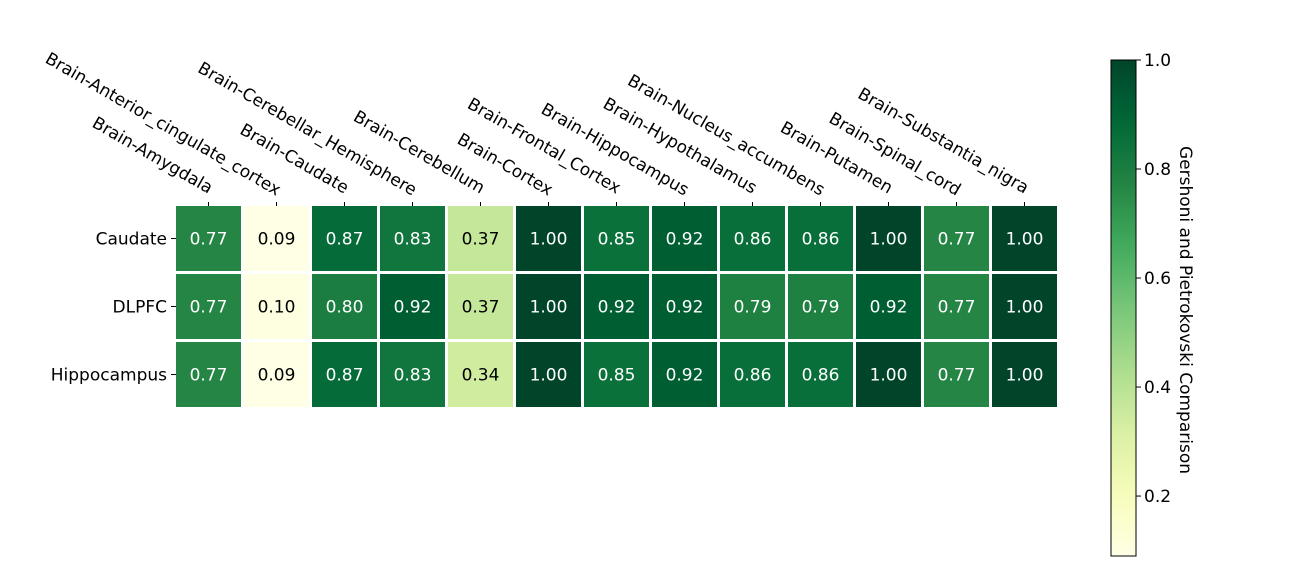  I want to click on y-axis-ticks: Caudate DLPFC Hippocampus, so click(113, 308).